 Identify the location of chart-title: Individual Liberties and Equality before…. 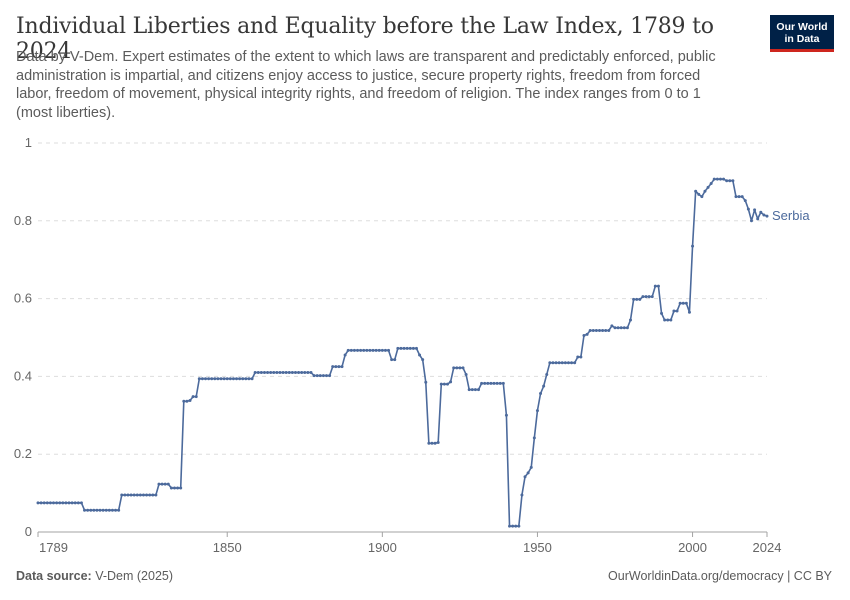
(365, 39).